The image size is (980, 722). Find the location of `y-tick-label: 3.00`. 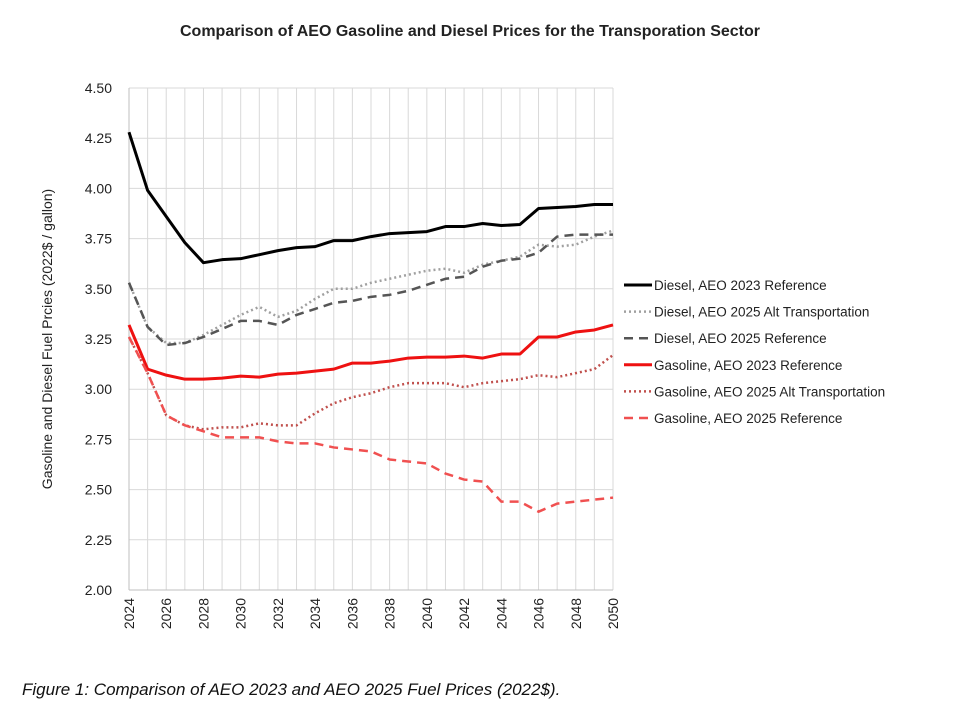

y-tick-label: 3.00 is located at coordinates (98, 389).